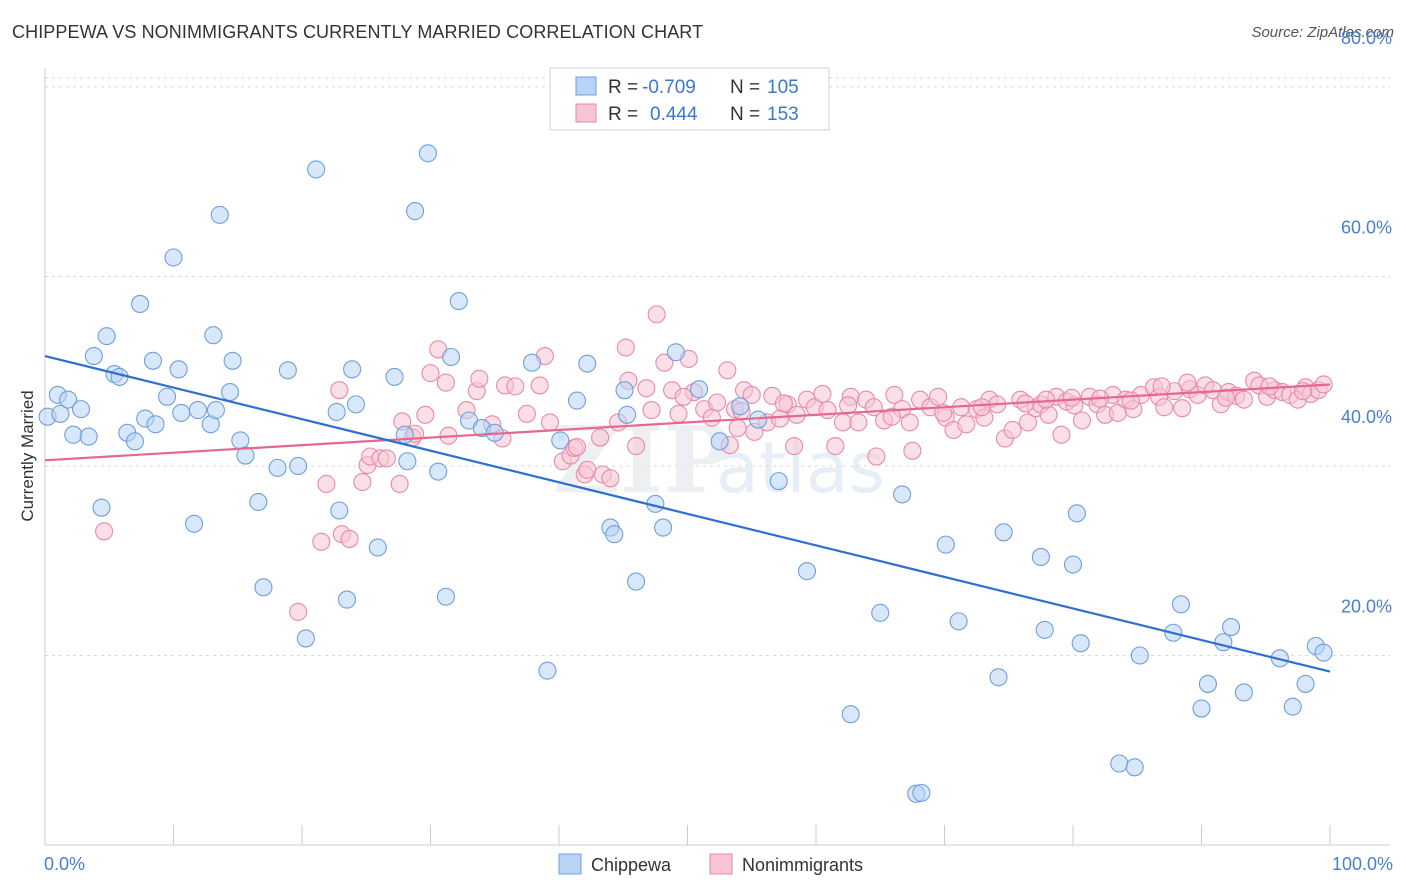 This screenshot has height=892, width=1406. Describe the element at coordinates (27, 455) in the screenshot. I see `y-axis-label: Currently Married` at that location.